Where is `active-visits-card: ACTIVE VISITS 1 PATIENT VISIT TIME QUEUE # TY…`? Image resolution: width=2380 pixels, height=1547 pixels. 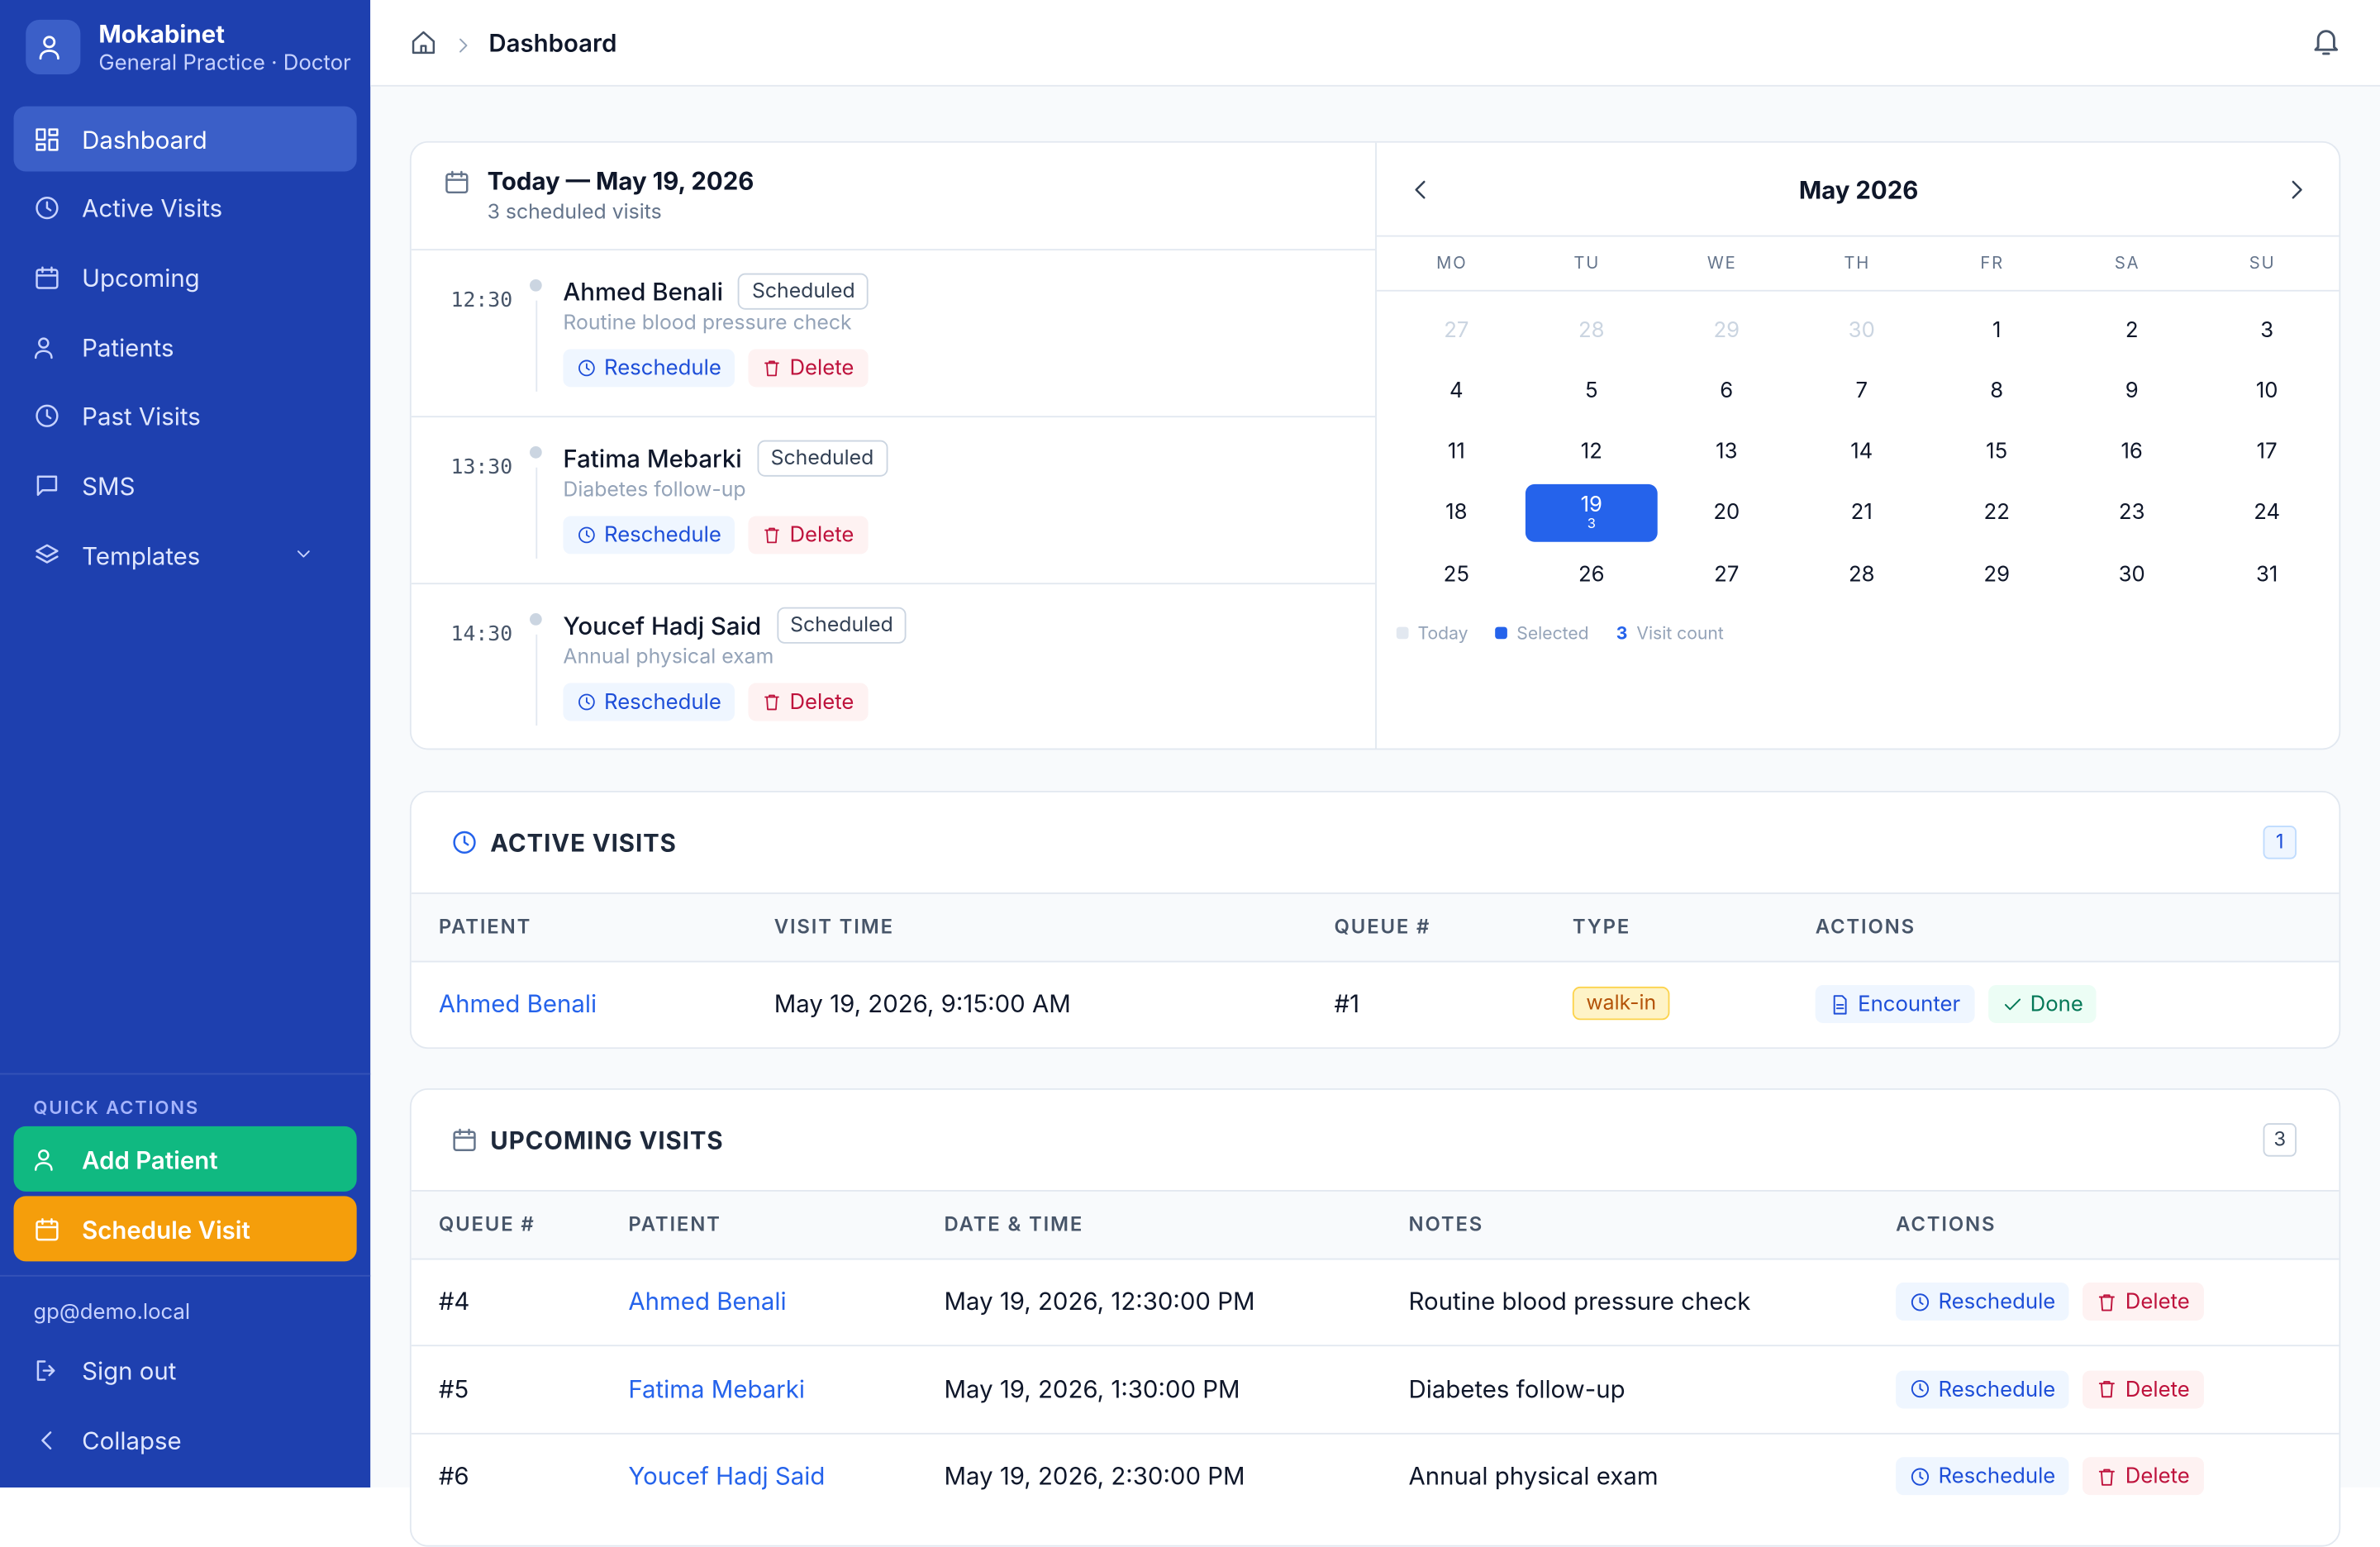 active-visits-card: ACTIVE VISITS 1 PATIENT VISIT TIME QUEUE # TY… is located at coordinates (1375, 920).